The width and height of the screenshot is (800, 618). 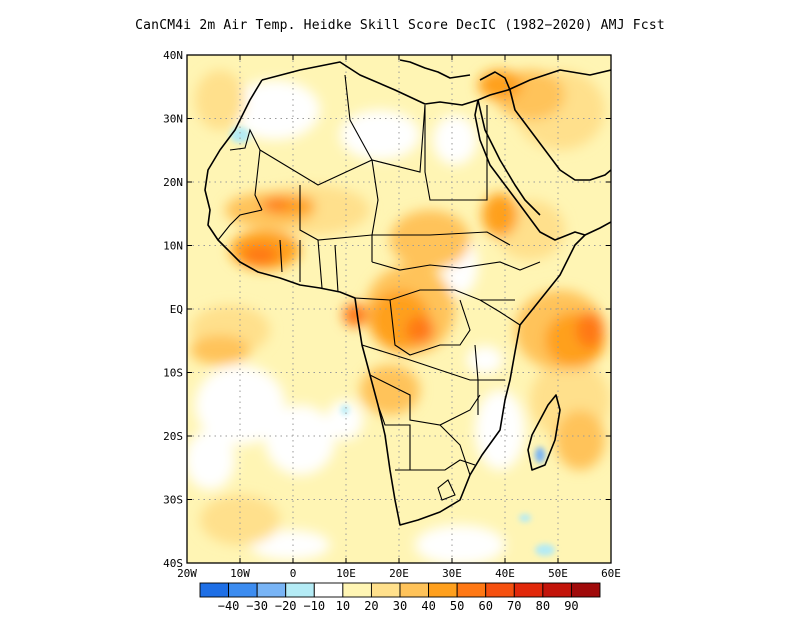 What do you see at coordinates (485, 606) in the screenshot?
I see `colorbar-label: 60` at bounding box center [485, 606].